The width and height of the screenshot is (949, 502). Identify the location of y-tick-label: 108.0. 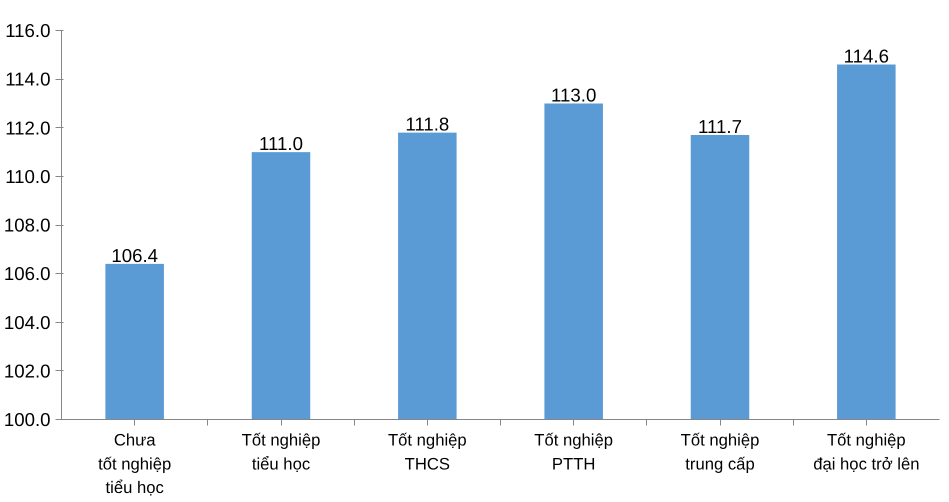
(27, 225).